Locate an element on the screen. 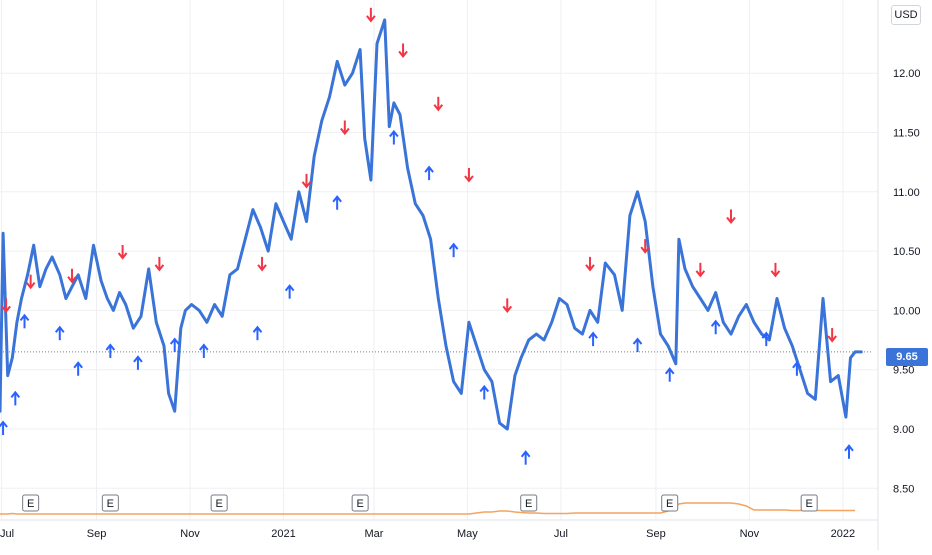  x-axis: Jul Sep Nov 2021 Mar May Jul Sep Nov 2022 is located at coordinates (427, 534).